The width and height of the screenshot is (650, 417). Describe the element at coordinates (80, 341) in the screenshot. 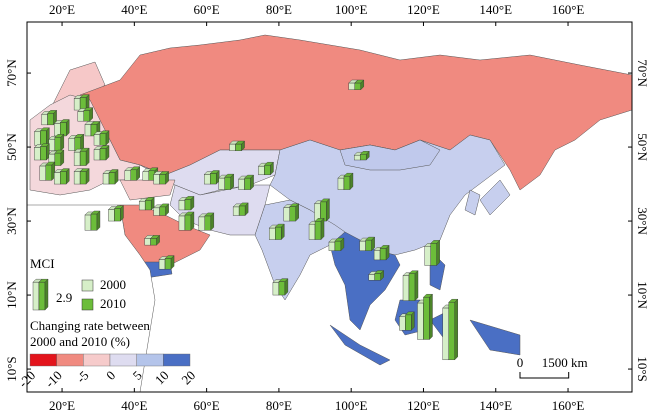

I see `legend-rate-title: 2000 and 2010 (%)` at that location.